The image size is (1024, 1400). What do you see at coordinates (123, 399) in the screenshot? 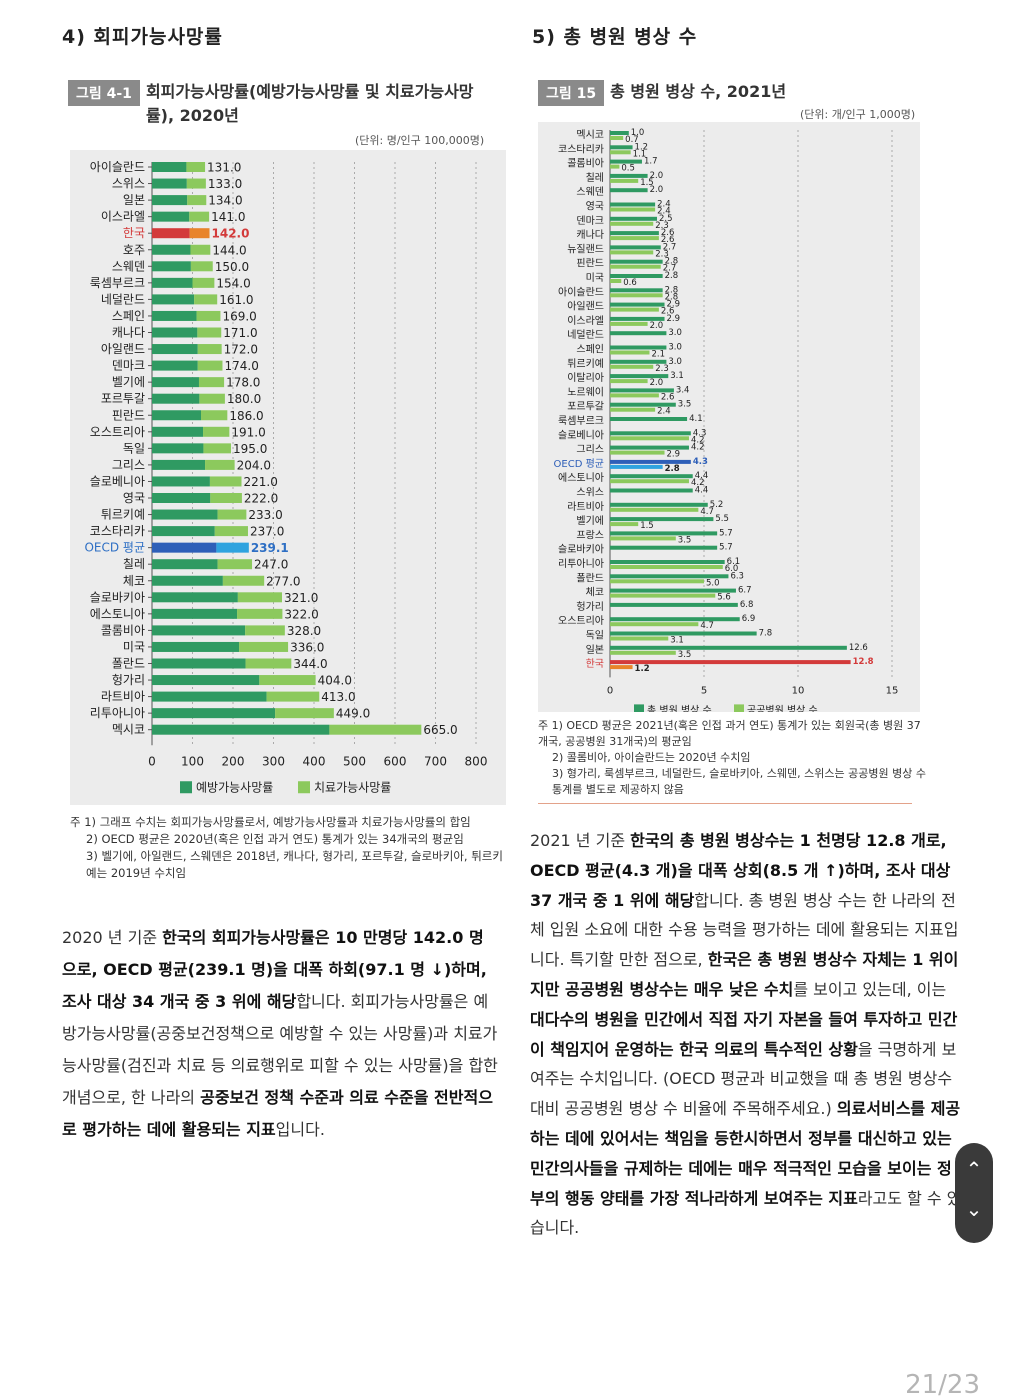
I see `category-label: 포르투갈` at bounding box center [123, 399].